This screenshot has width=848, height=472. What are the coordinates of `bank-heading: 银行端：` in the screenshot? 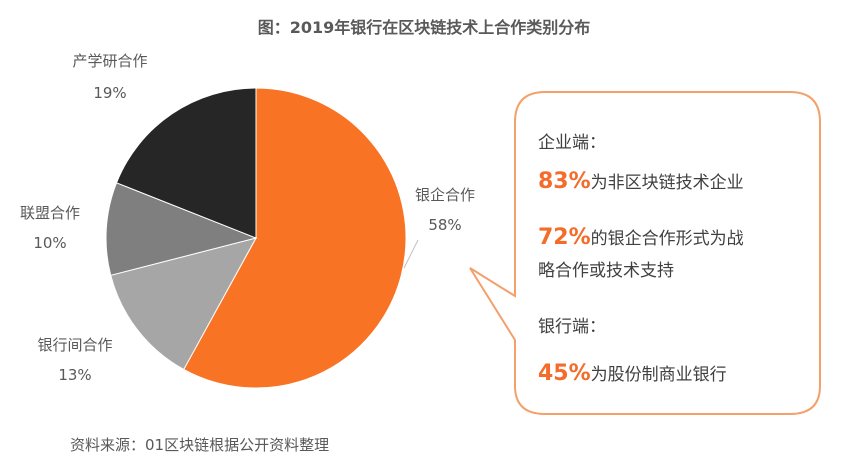 It's located at (572, 327).